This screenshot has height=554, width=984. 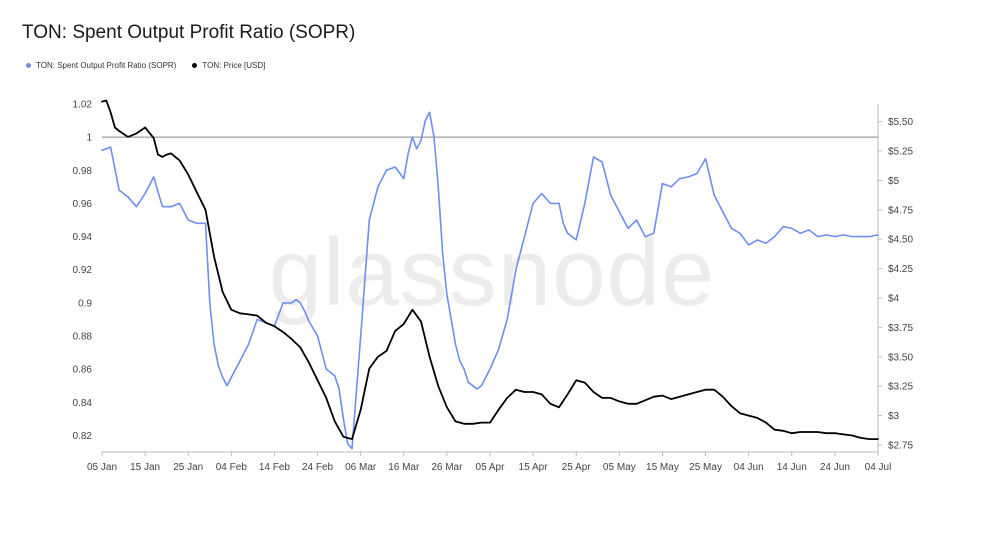 I want to click on legend-label-sopr: TON: Spent Output Profit Ratio (SOPR), so click(x=106, y=65).